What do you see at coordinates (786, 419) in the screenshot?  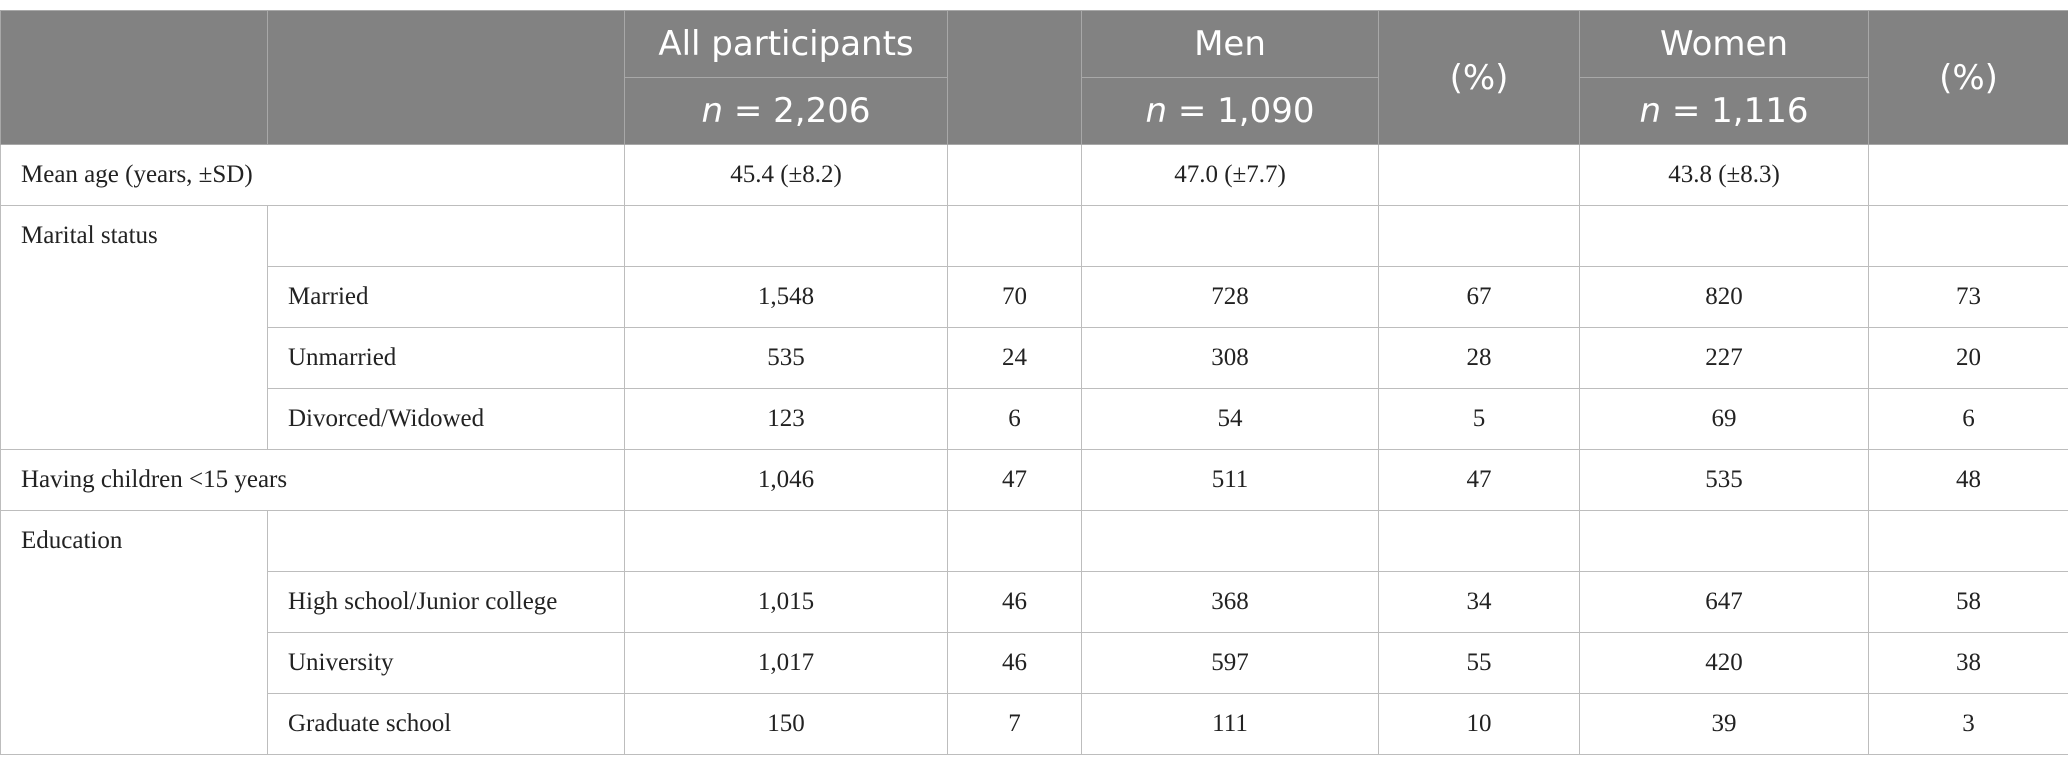 I see `cell-all: 123` at bounding box center [786, 419].